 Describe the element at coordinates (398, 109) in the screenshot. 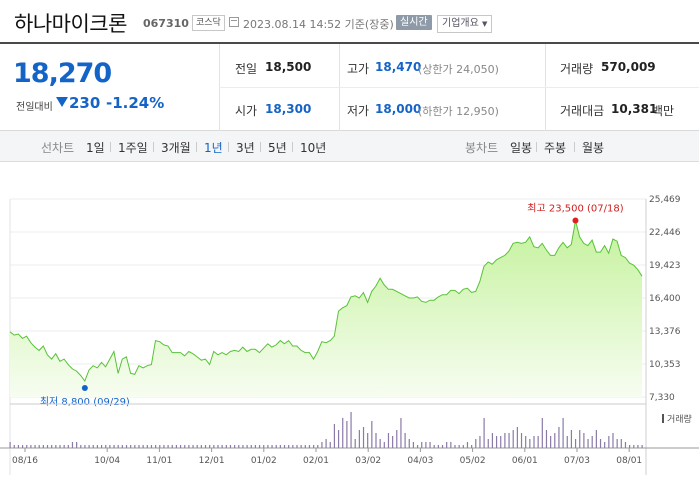

I see `low-value: 18,000` at that location.